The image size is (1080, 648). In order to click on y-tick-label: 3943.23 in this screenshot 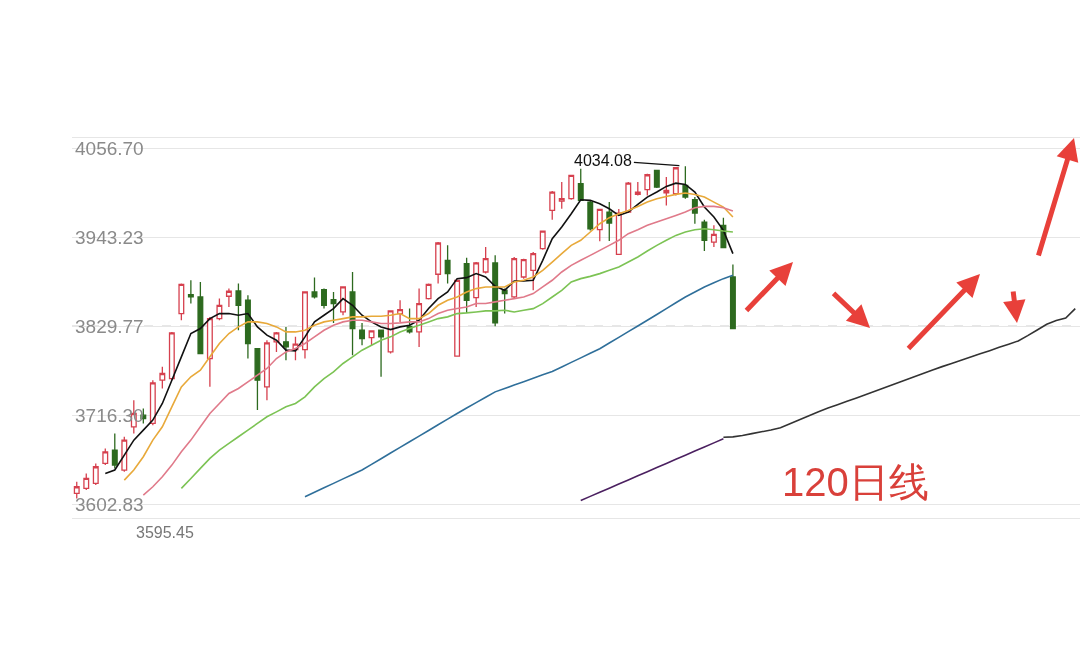, I will do `click(109, 237)`.